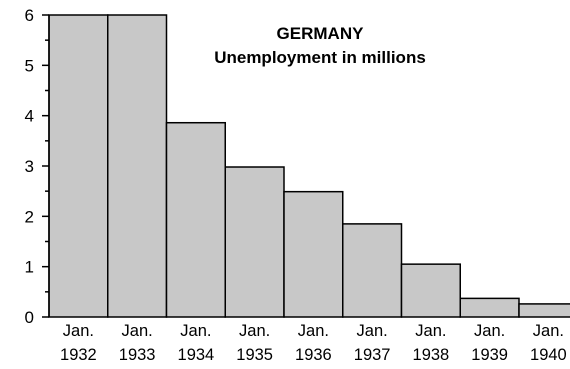 Image resolution: width=570 pixels, height=369 pixels. Describe the element at coordinates (431, 355) in the screenshot. I see `x-tick-label-year: 1938` at that location.